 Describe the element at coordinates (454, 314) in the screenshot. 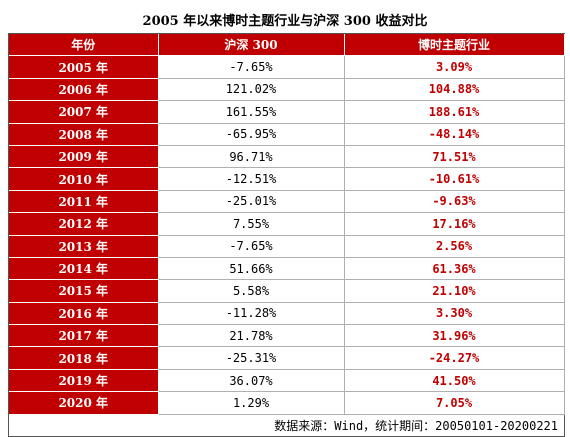

I see `theme-fund-return-cell: 3.30%` at that location.